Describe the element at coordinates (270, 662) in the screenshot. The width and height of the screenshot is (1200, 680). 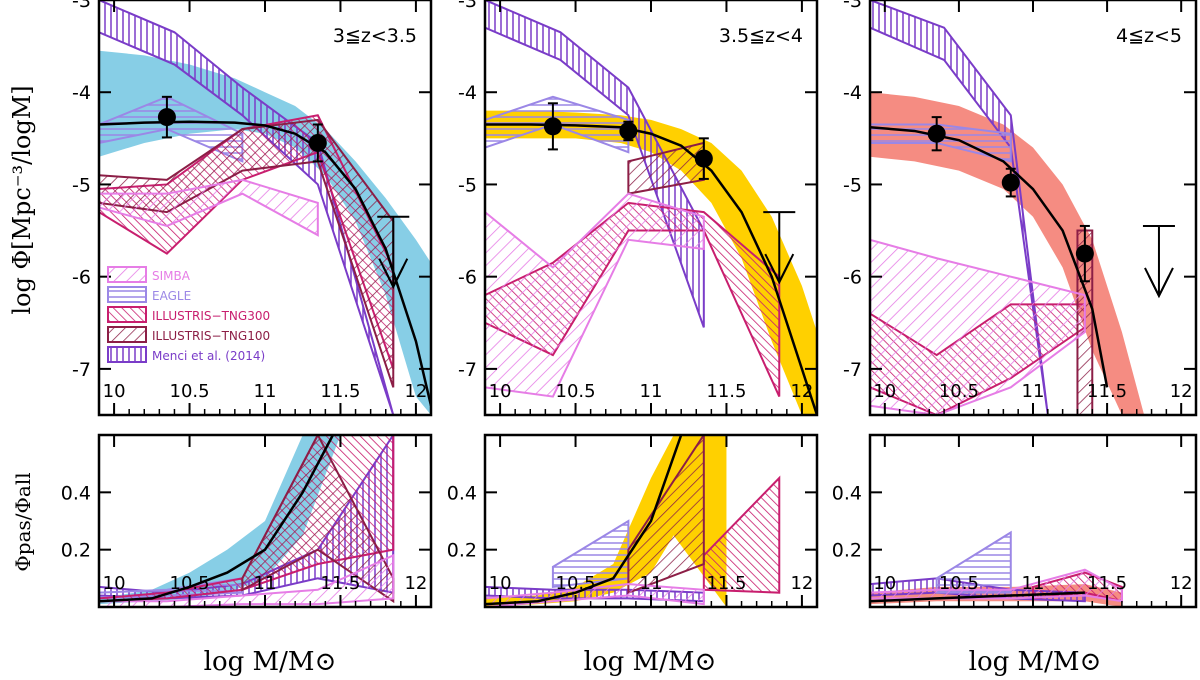
I see `x-axis-title-1: log M/M⊙` at that location.